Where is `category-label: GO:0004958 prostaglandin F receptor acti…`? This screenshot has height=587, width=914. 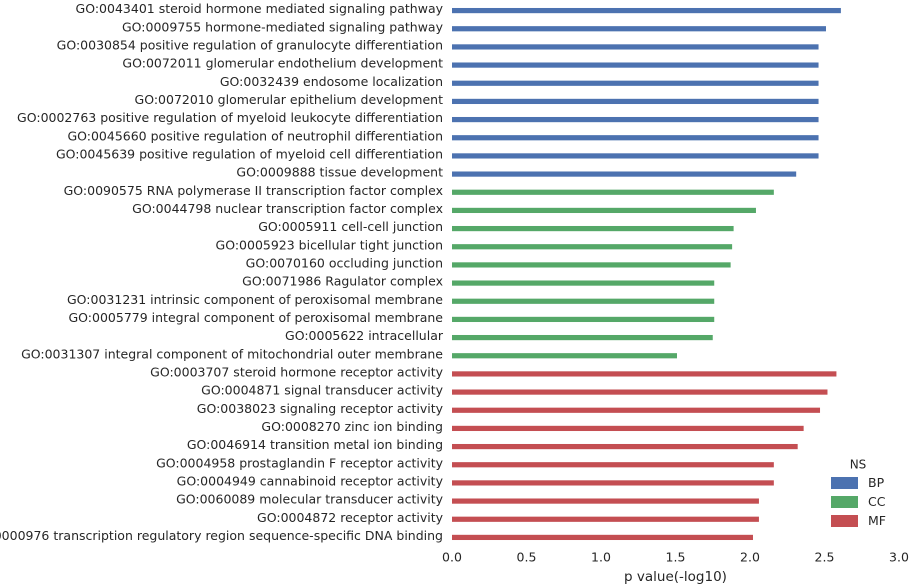
category-label: GO:0004958 prostaglandin F receptor acti… is located at coordinates (300, 462).